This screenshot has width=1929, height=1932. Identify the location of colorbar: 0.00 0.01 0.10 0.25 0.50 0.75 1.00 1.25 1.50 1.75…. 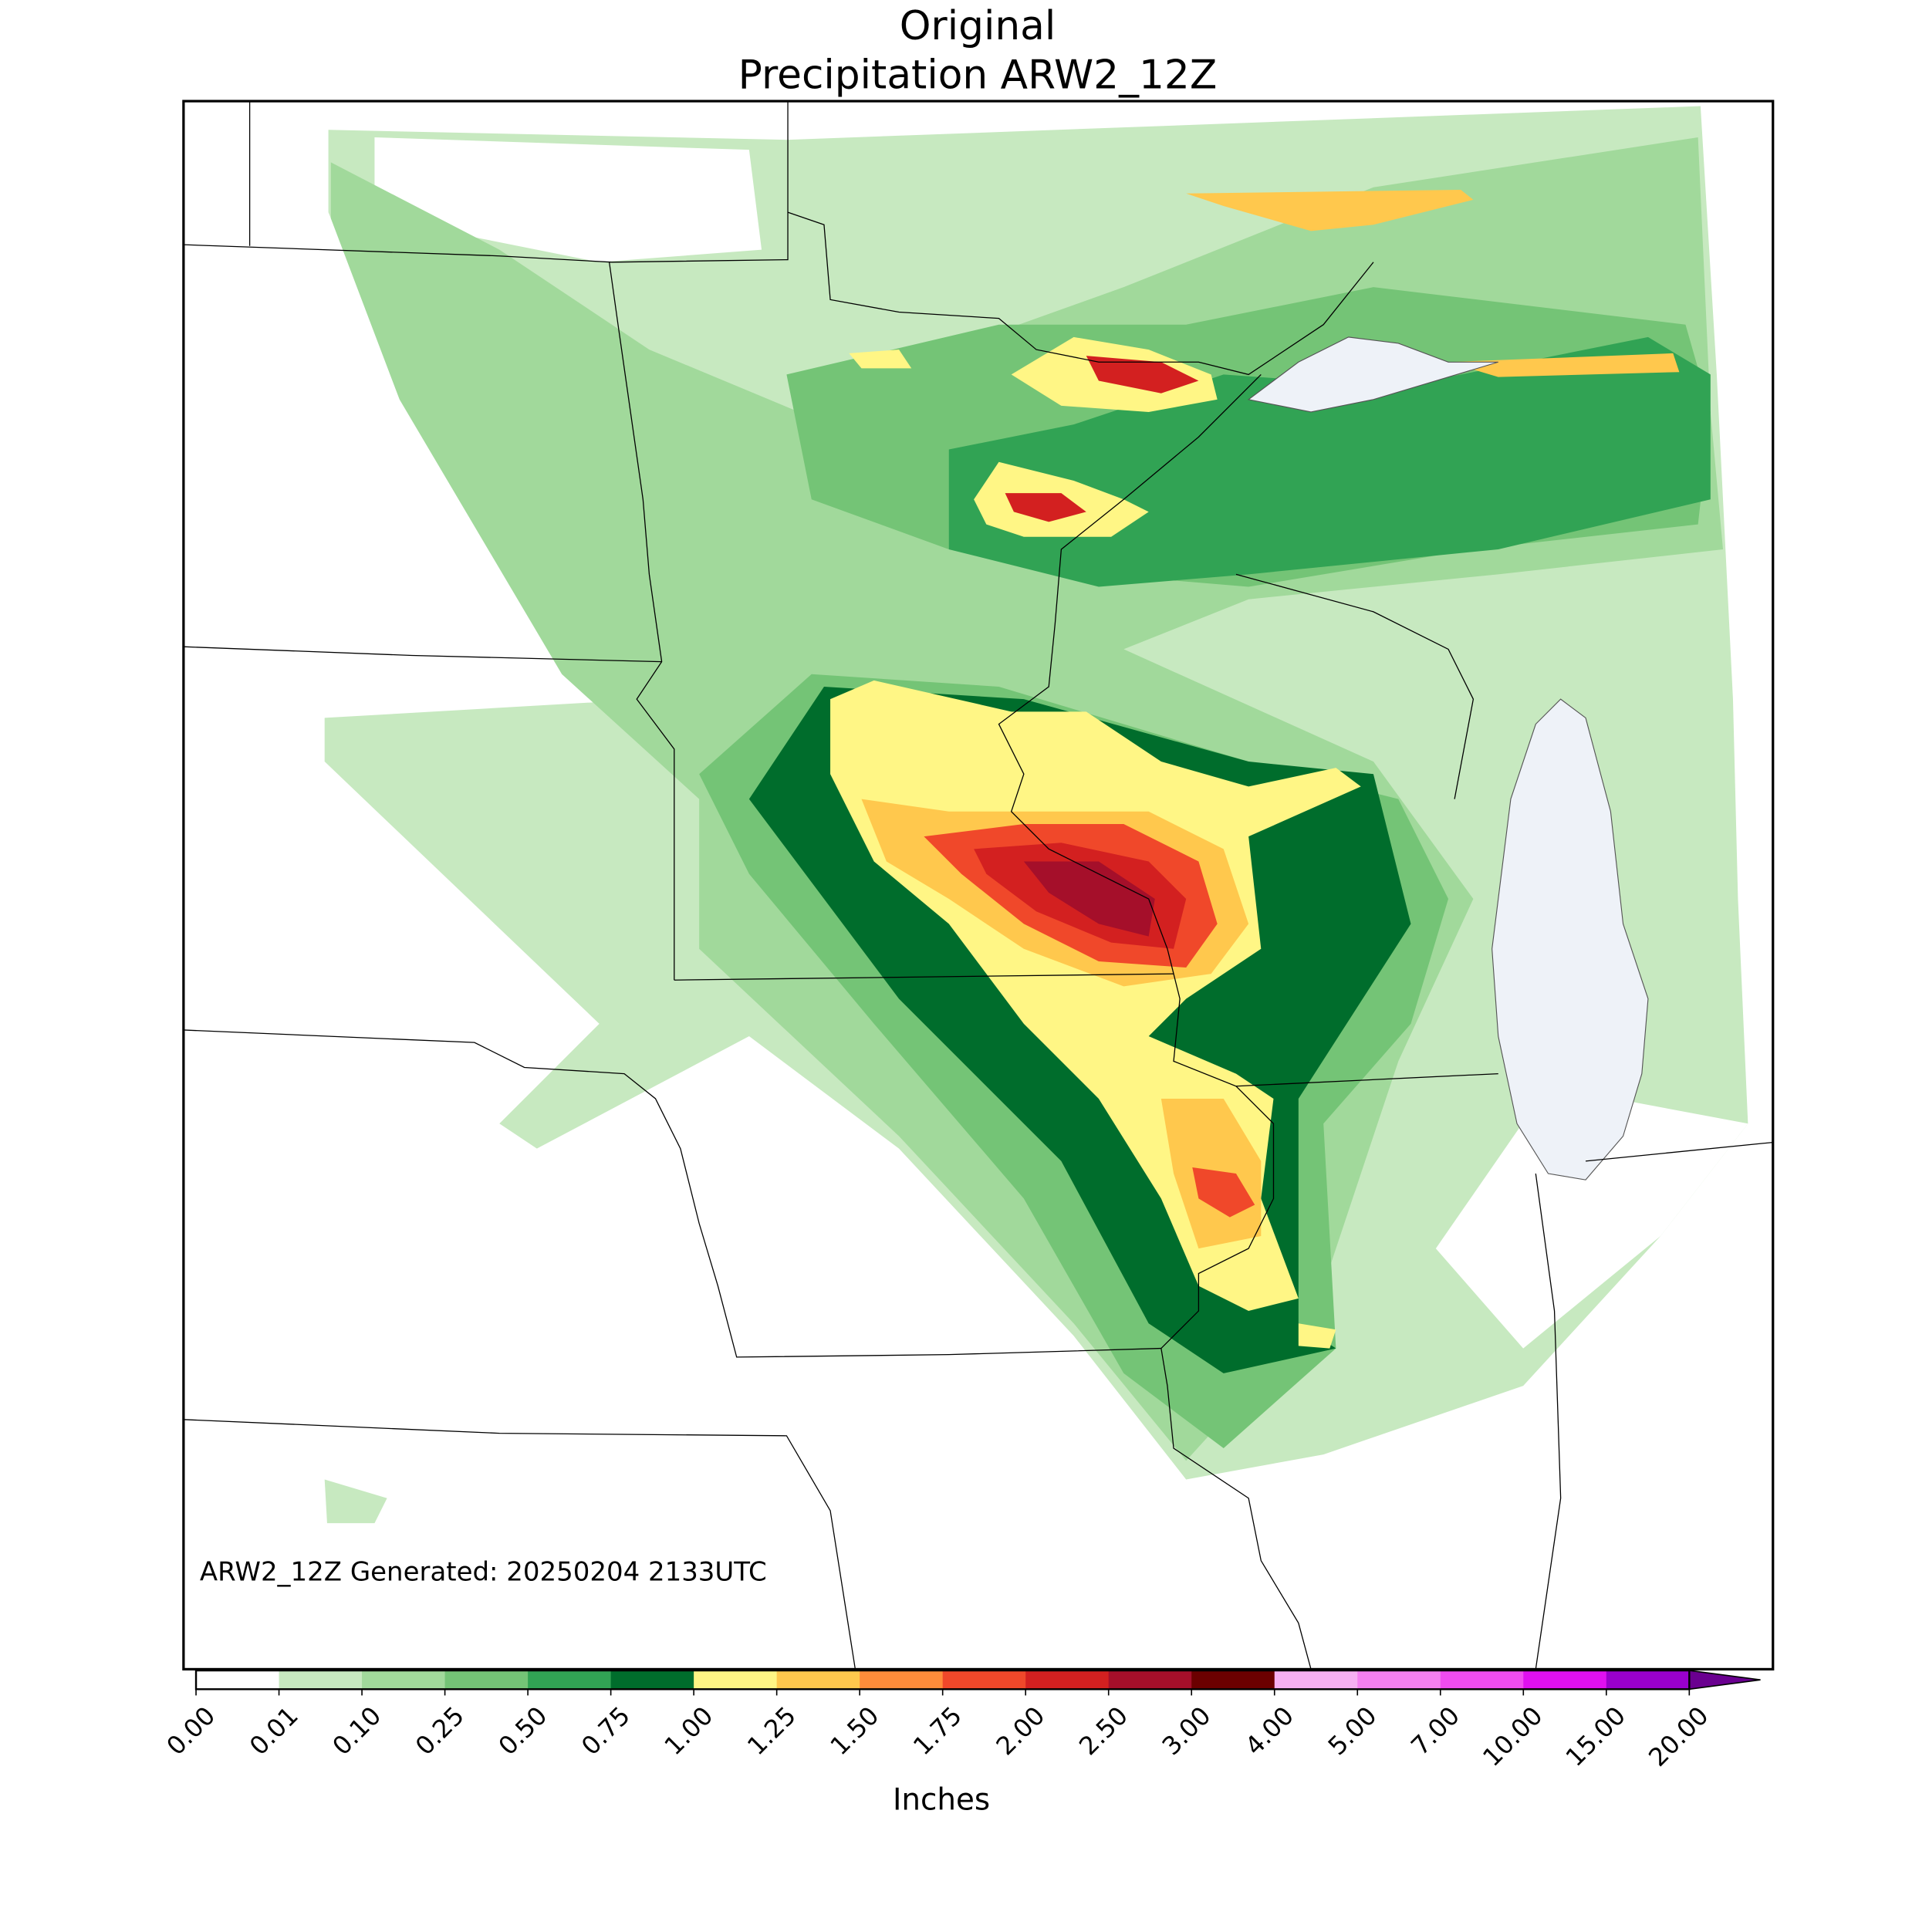
(961, 1720).